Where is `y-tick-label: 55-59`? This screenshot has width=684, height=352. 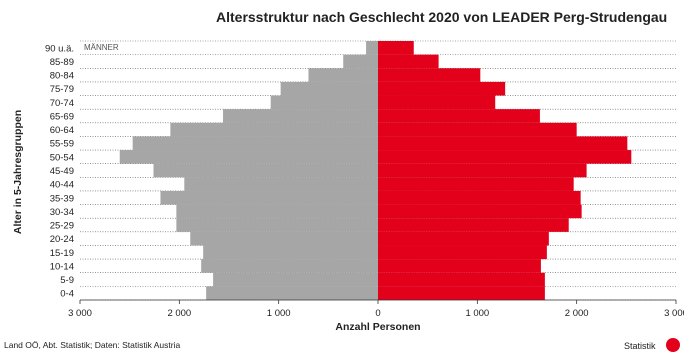 y-tick-label: 55-59 is located at coordinates (62, 144).